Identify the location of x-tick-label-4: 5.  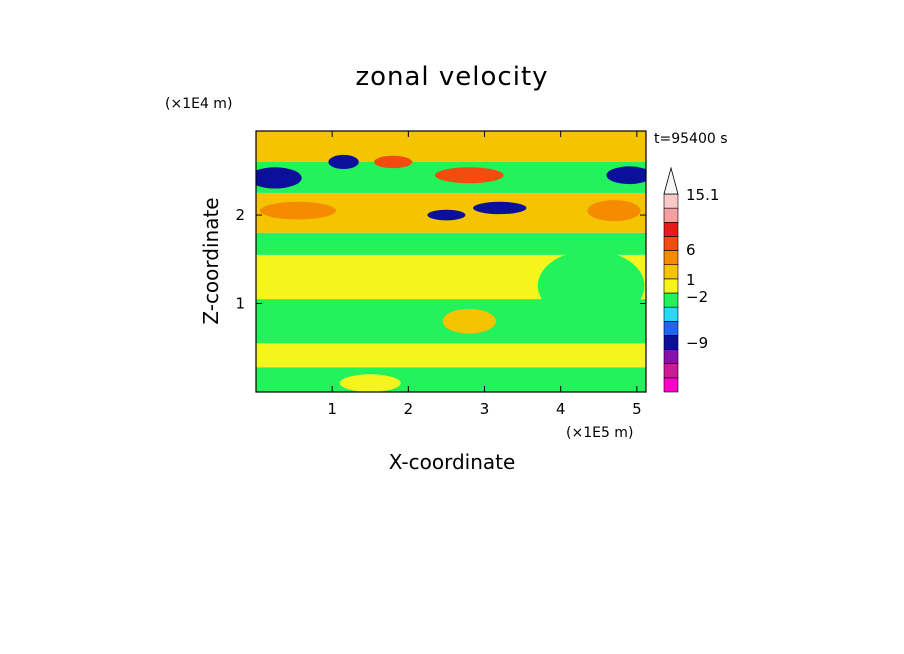
(637, 409).